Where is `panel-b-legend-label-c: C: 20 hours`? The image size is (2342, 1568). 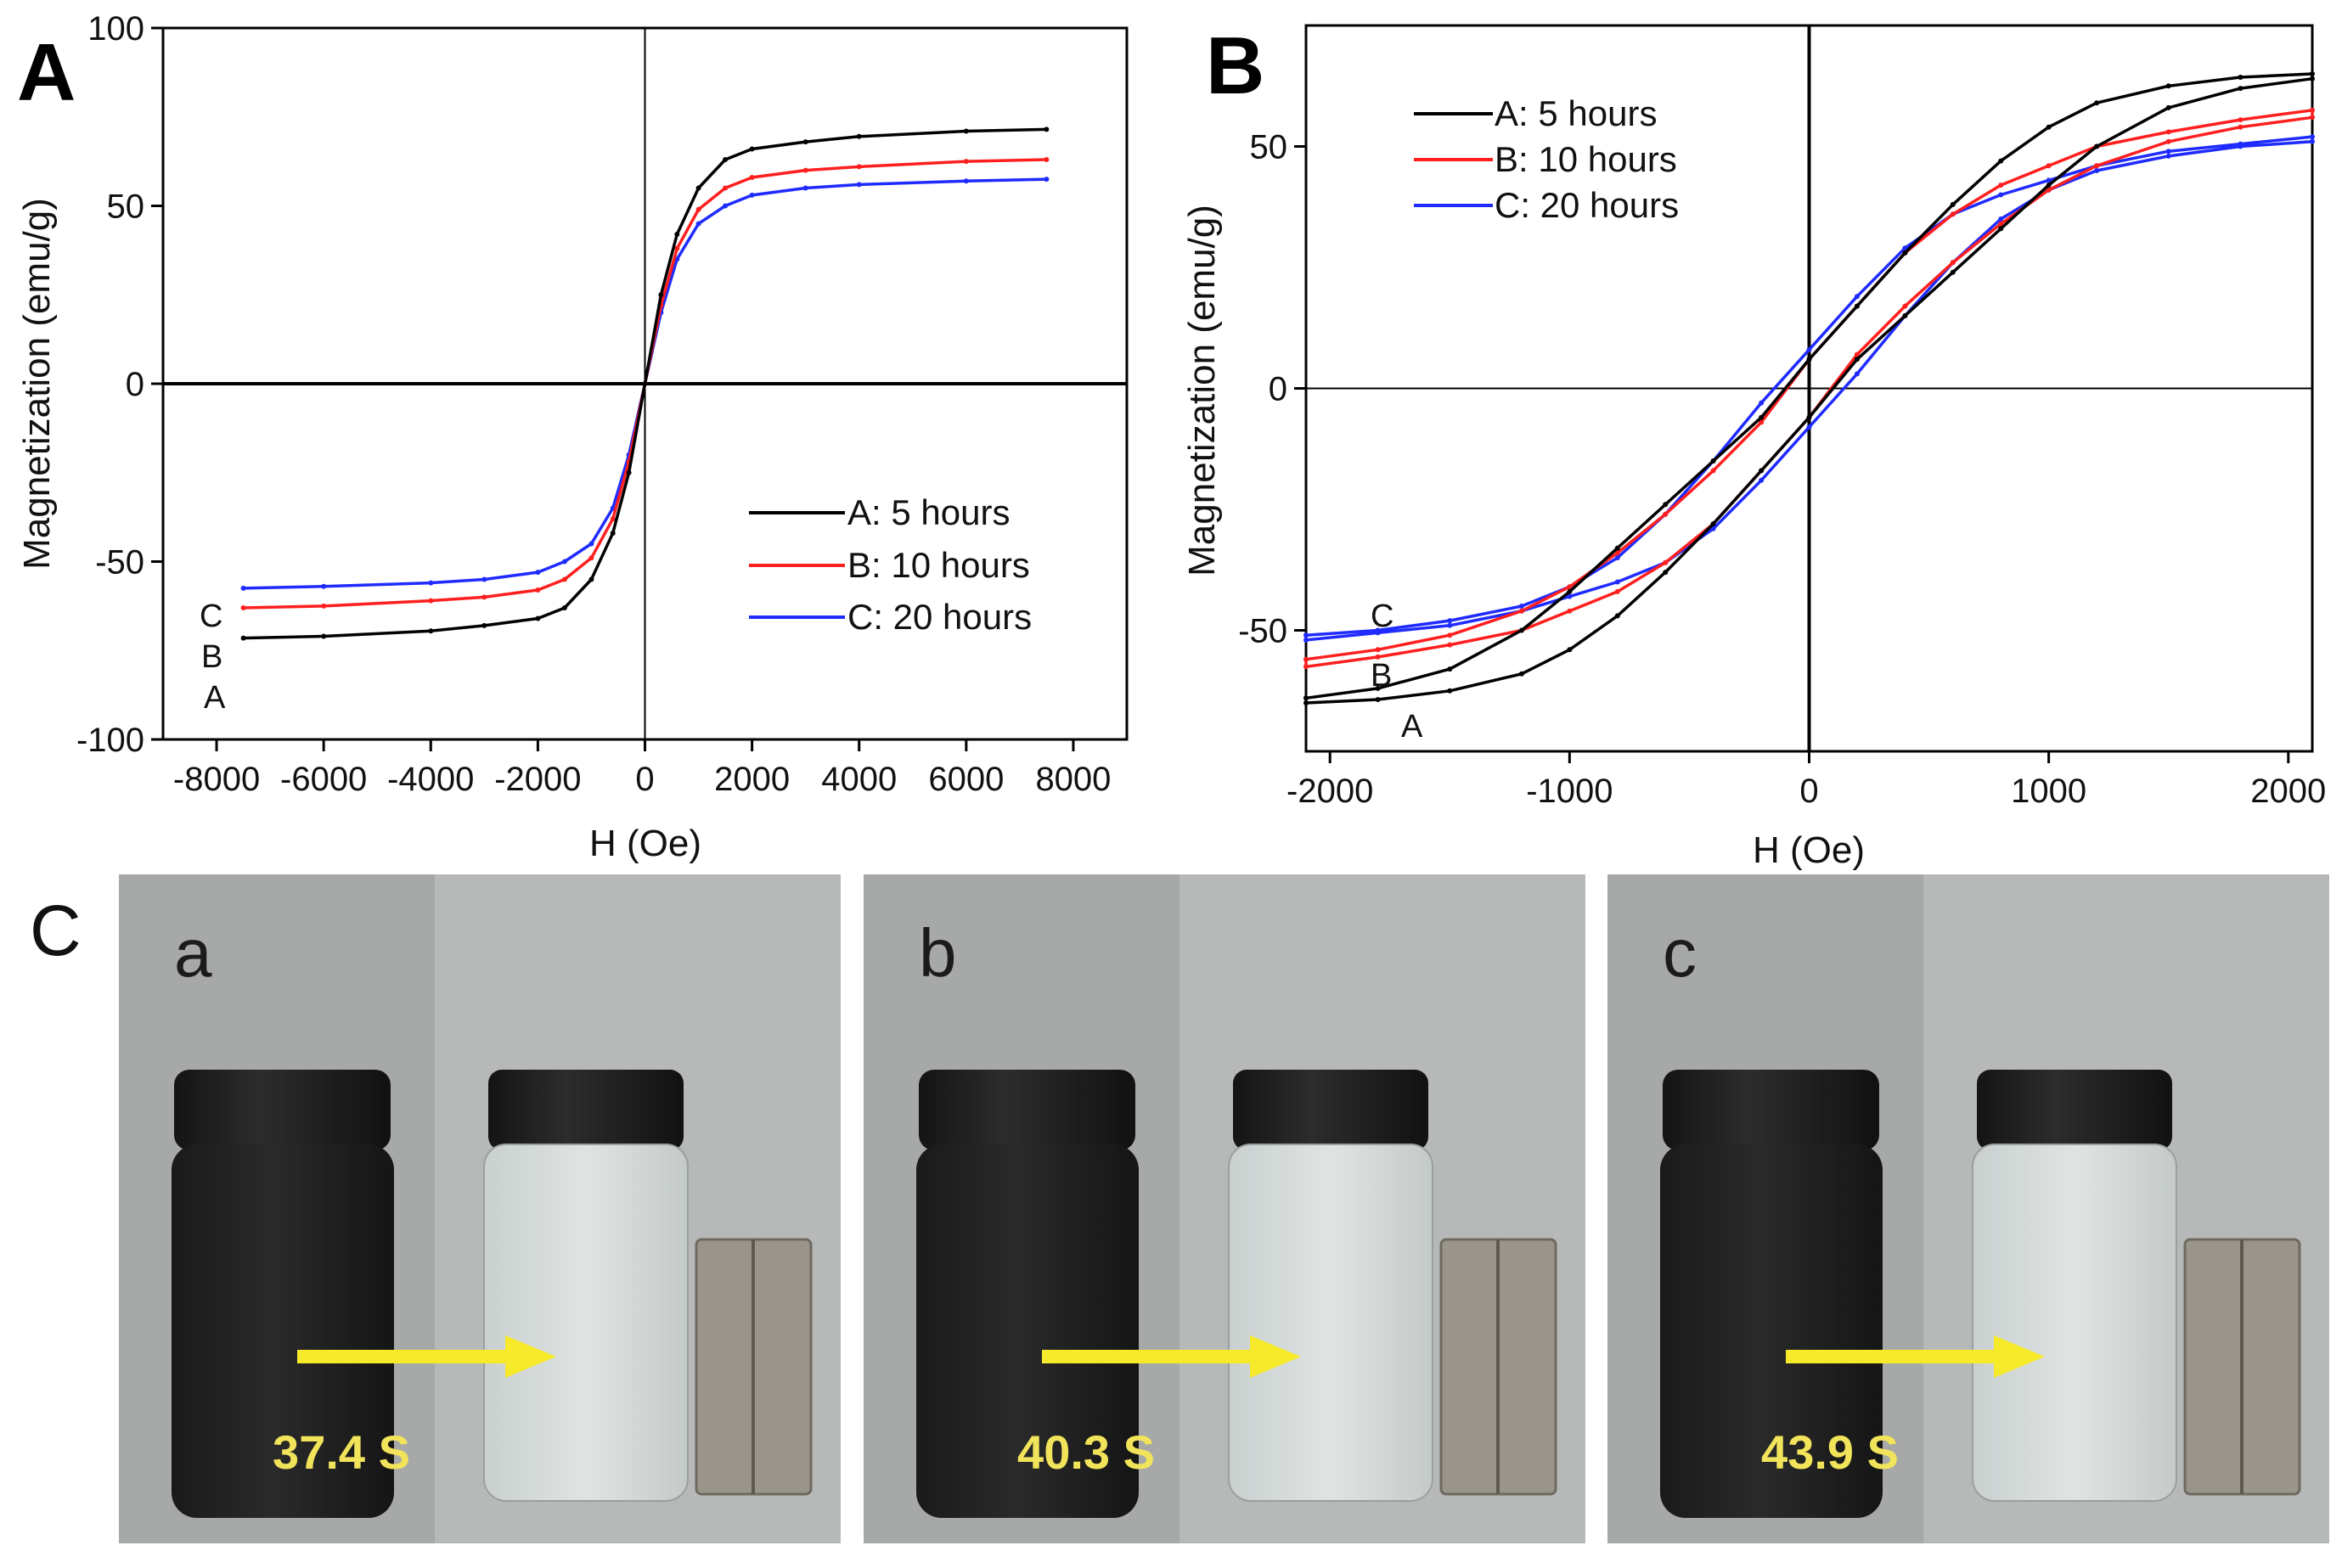
panel-b-legend-label-c: C: 20 hours is located at coordinates (1587, 205).